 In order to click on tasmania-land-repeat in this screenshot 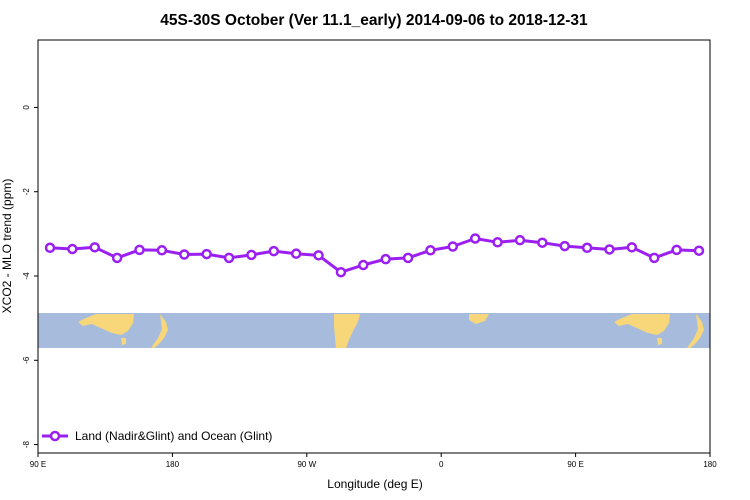, I will do `click(659, 341)`.